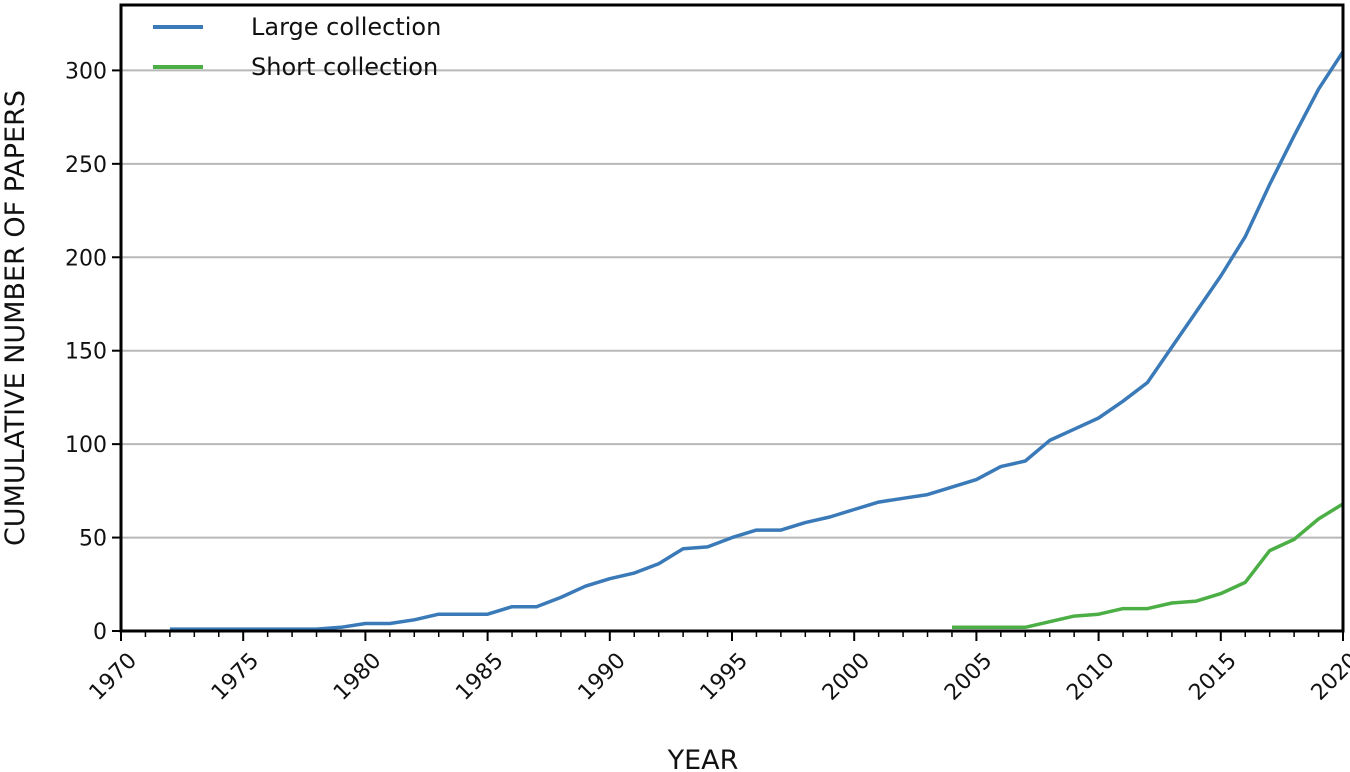 This screenshot has width=1350, height=772. What do you see at coordinates (846, 676) in the screenshot?
I see `x-tick-label: 2000` at bounding box center [846, 676].